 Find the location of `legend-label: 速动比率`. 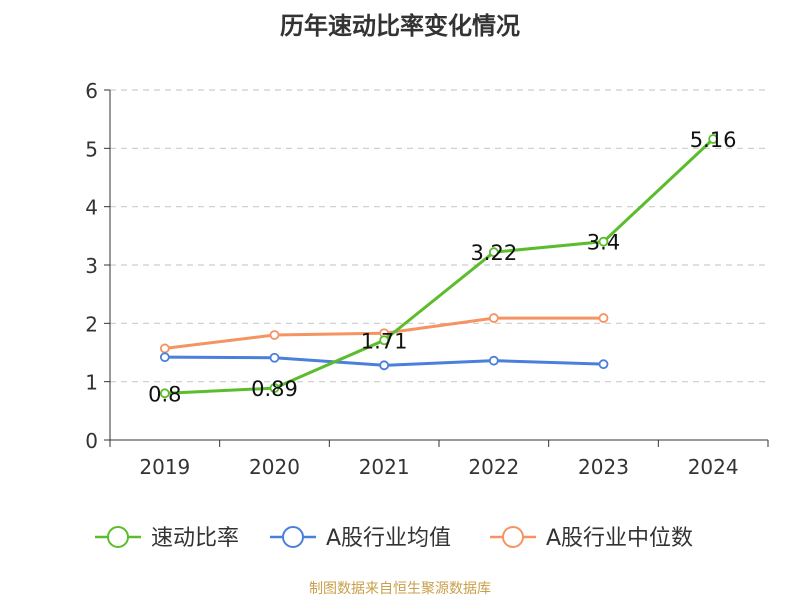

legend-label: 速动比率 is located at coordinates (195, 538).